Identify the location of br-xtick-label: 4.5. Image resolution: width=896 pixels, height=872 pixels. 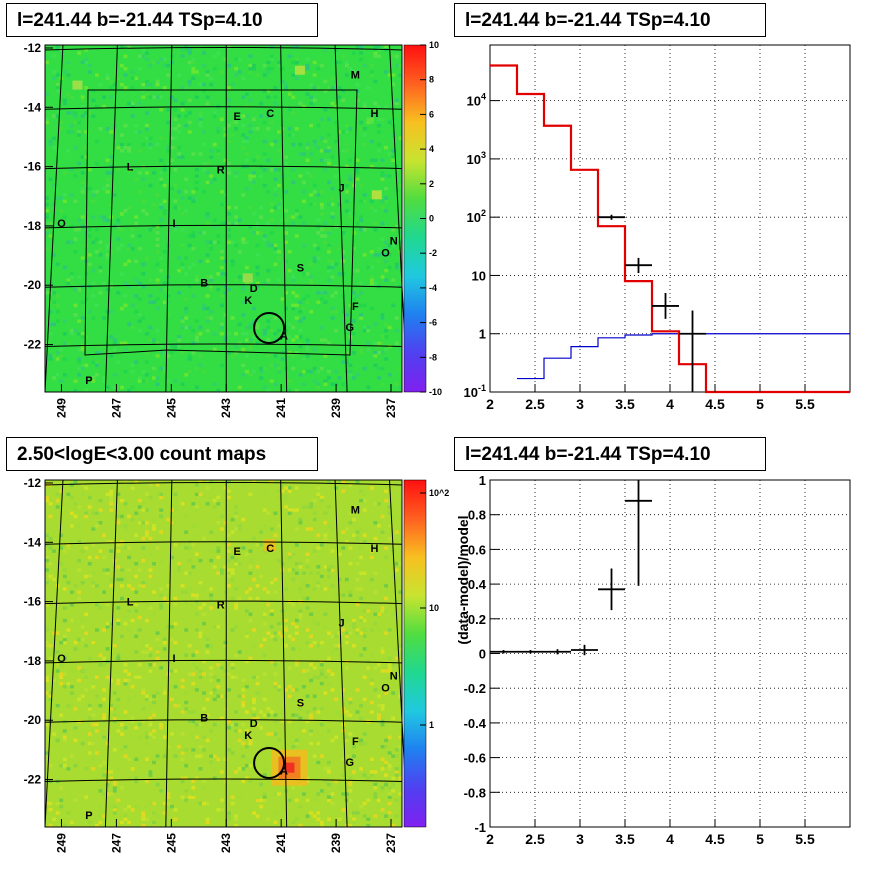
(715, 839).